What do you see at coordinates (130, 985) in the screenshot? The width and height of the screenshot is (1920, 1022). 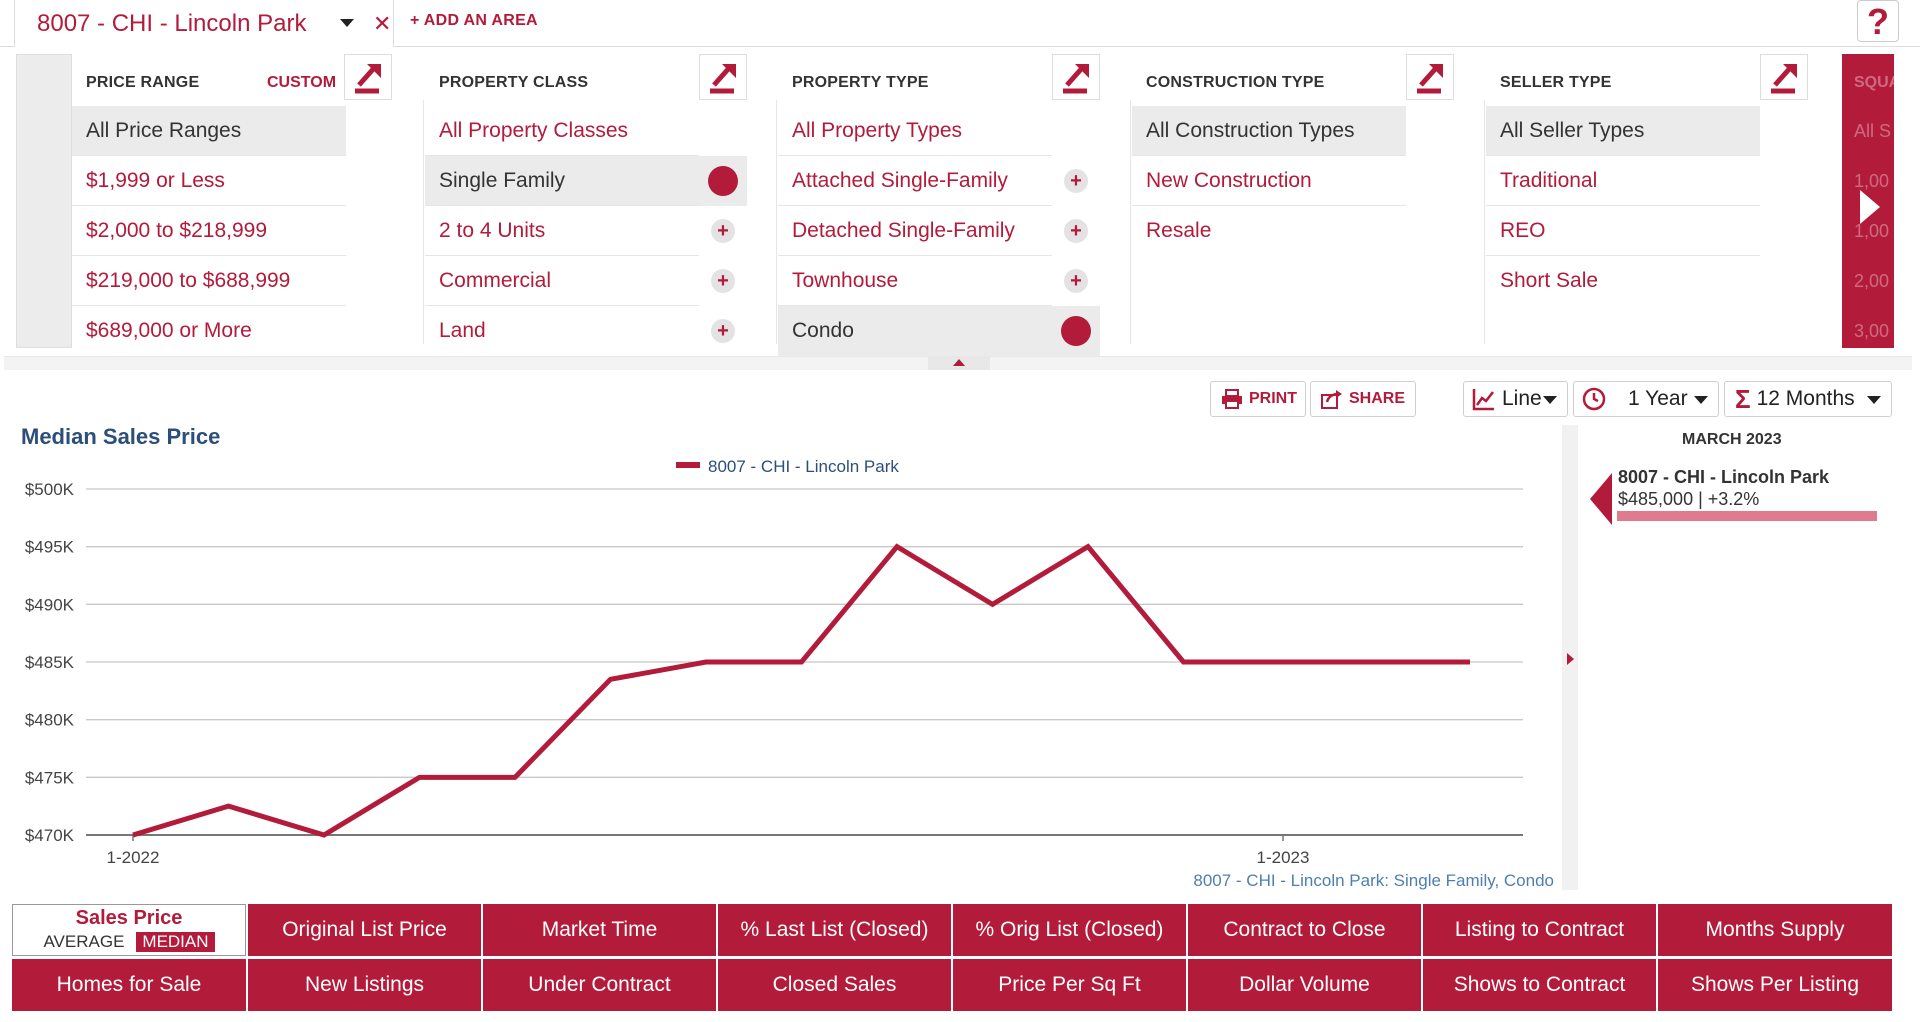 I see `metric-homes-for-sale: Homes for Sale` at bounding box center [130, 985].